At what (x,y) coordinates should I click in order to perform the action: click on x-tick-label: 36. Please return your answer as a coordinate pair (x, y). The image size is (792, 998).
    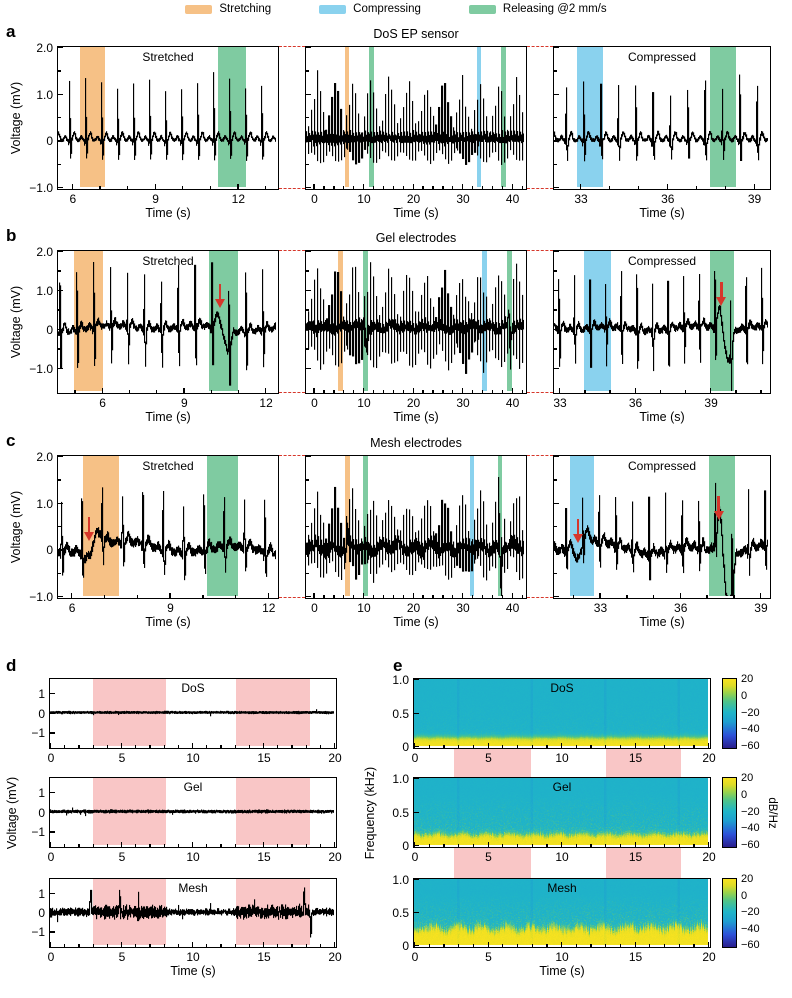
    Looking at the image, I should click on (635, 403).